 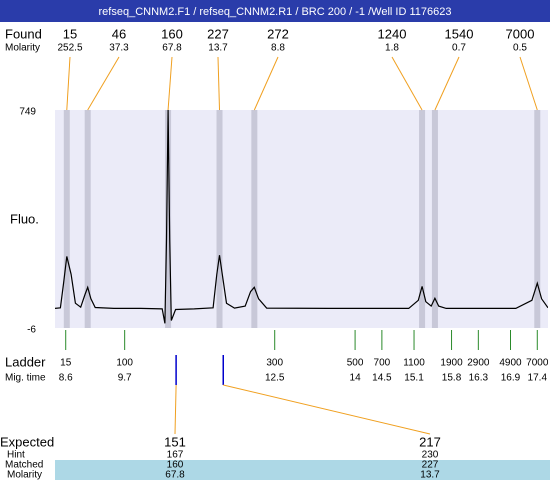 What do you see at coordinates (119, 33) in the screenshot?
I see `found-size: 46` at bounding box center [119, 33].